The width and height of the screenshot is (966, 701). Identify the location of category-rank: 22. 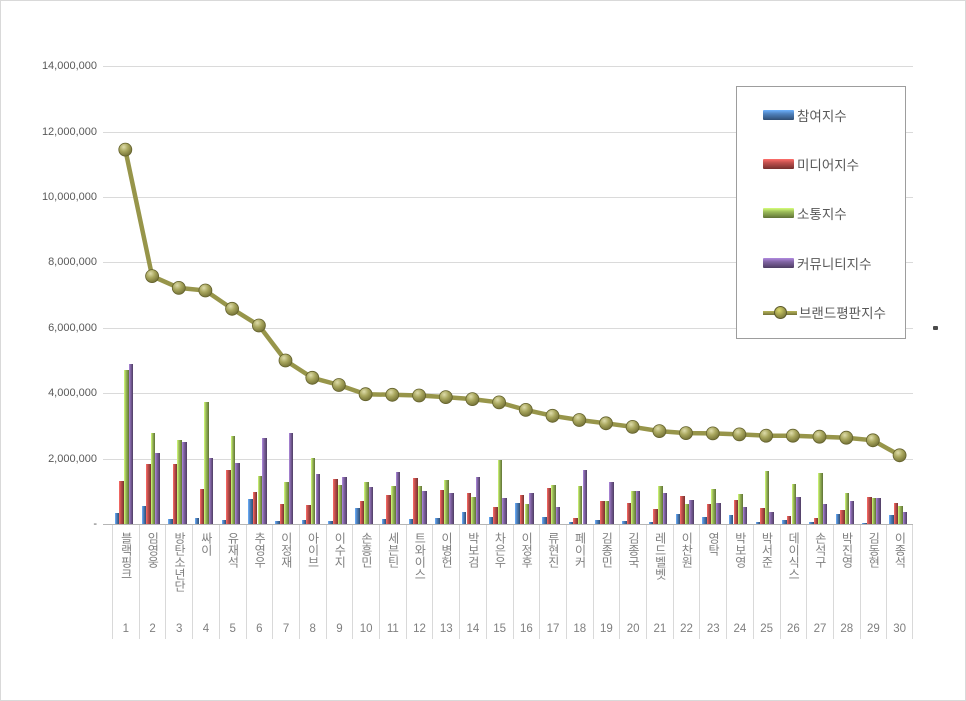
(686, 629).